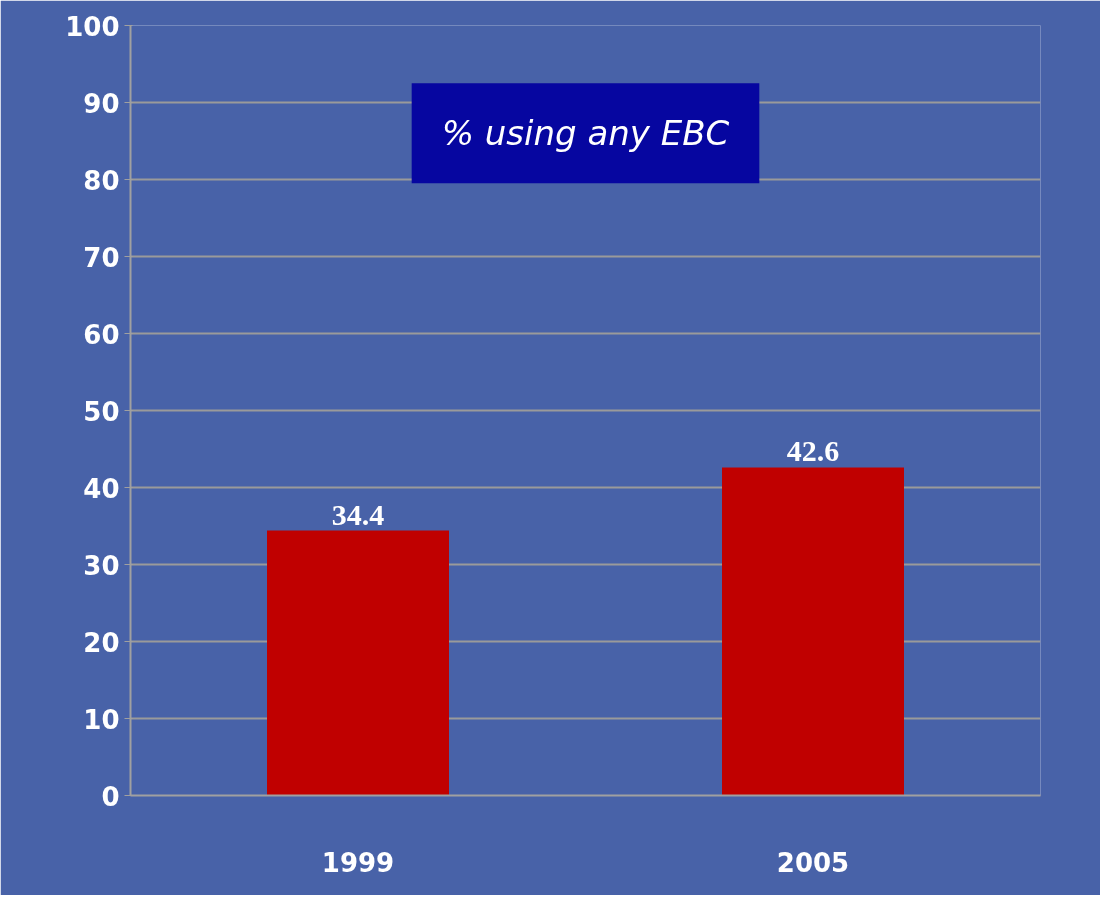 This screenshot has width=1106, height=902. I want to click on y-tick-label: 30, so click(101, 565).